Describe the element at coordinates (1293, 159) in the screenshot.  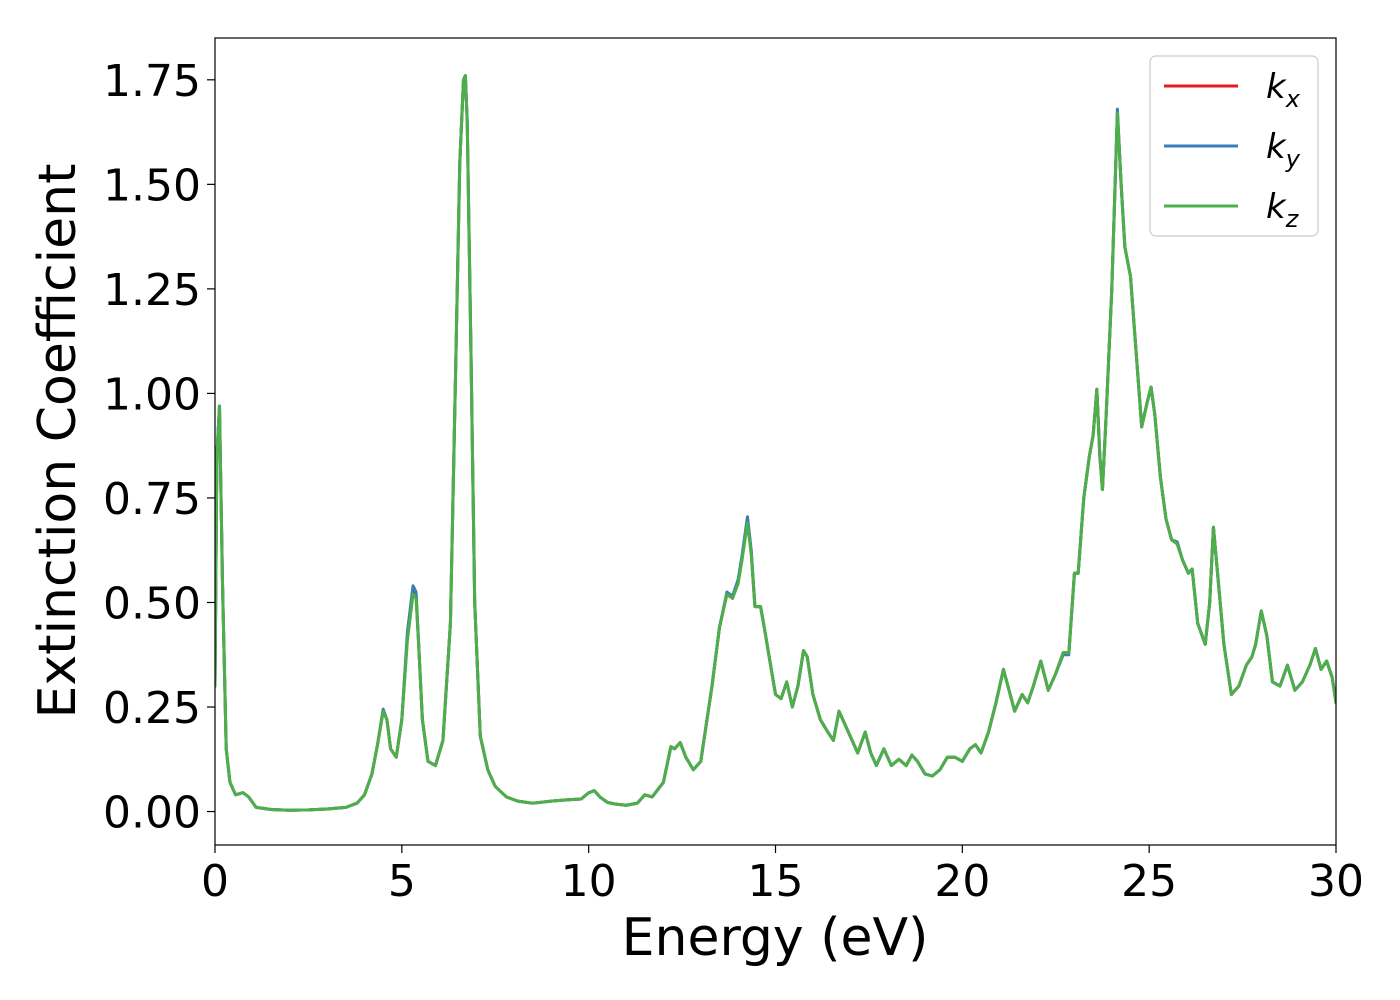
I see `legend-label-subscript: y` at that location.